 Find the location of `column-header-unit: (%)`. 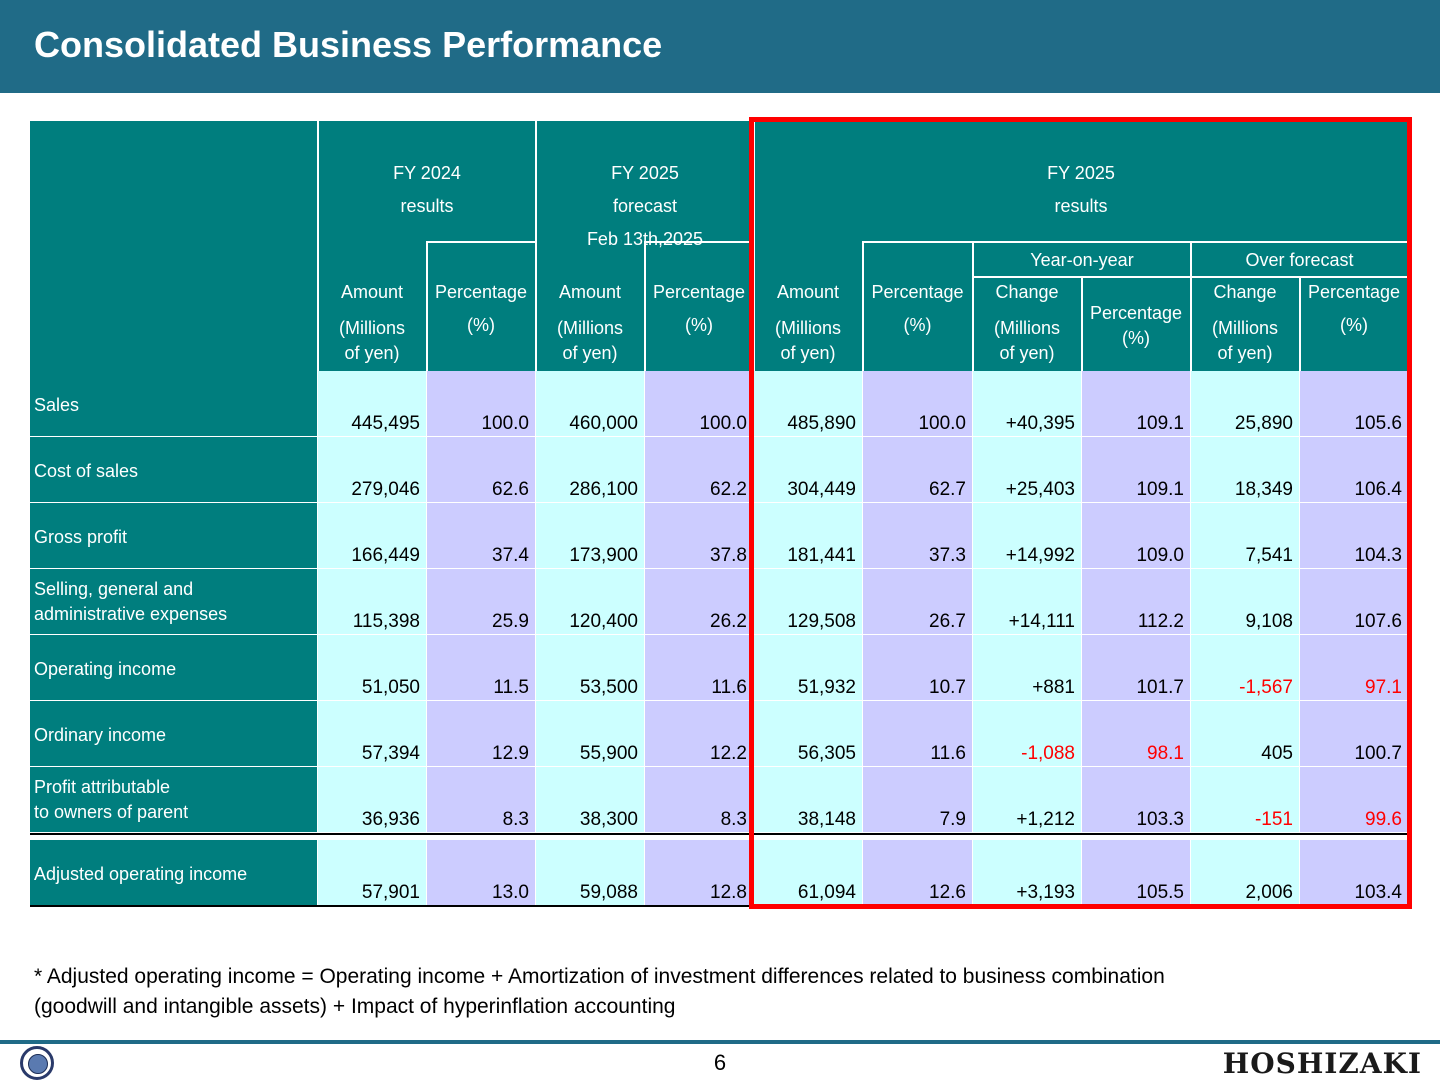

column-header-unit: (%) is located at coordinates (1354, 325).